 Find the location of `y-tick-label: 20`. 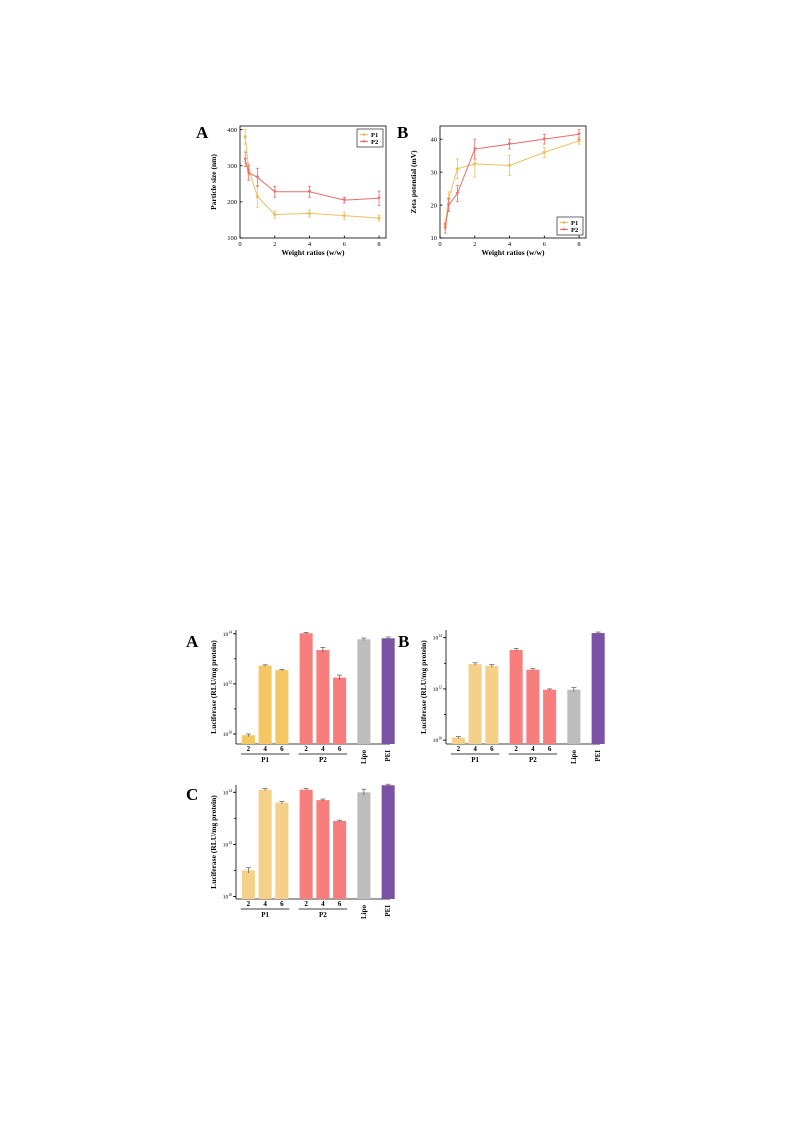

y-tick-label: 20 is located at coordinates (434, 205).